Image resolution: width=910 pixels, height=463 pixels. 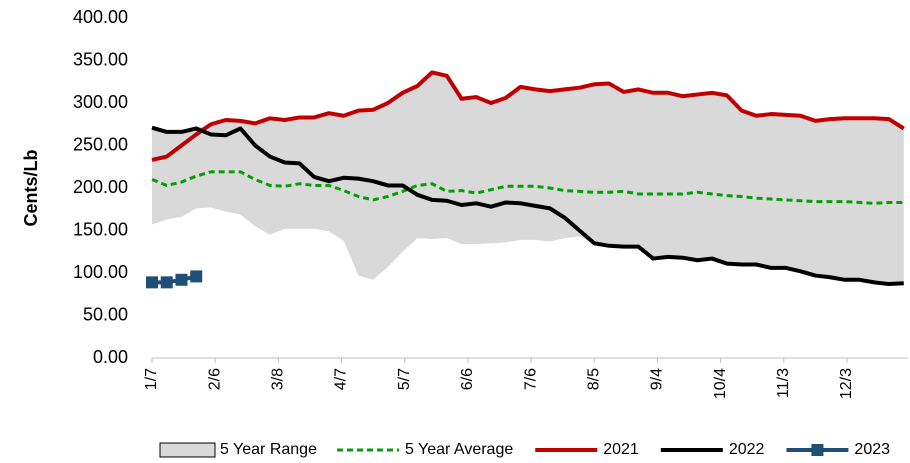 What do you see at coordinates (404, 379) in the screenshot?
I see `x-tick-label: 5/7` at bounding box center [404, 379].